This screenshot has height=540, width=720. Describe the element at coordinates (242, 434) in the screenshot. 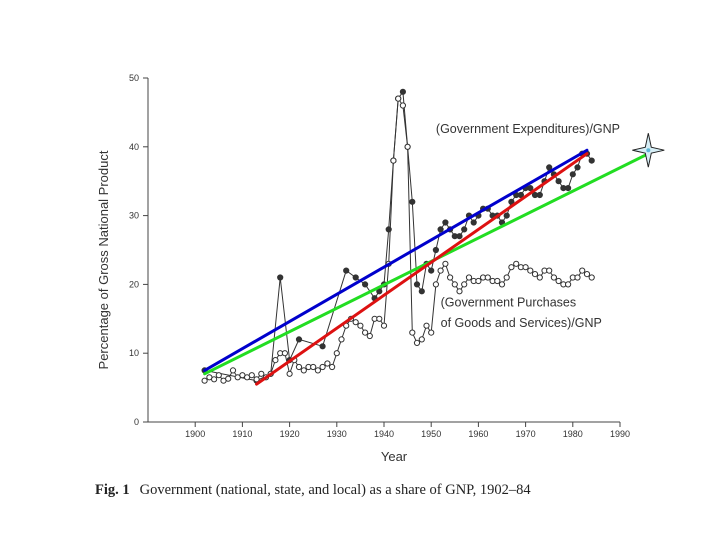

I see `x-tick-label: 1910` at that location.